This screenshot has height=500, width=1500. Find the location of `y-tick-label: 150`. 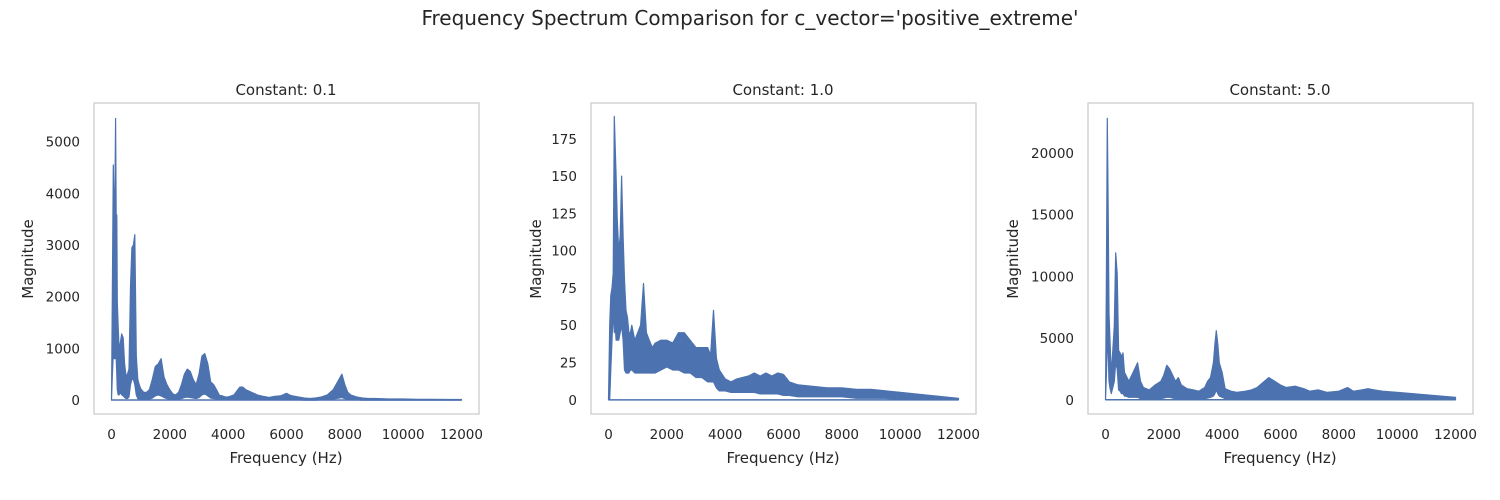

y-tick-label: 150 is located at coordinates (564, 177).